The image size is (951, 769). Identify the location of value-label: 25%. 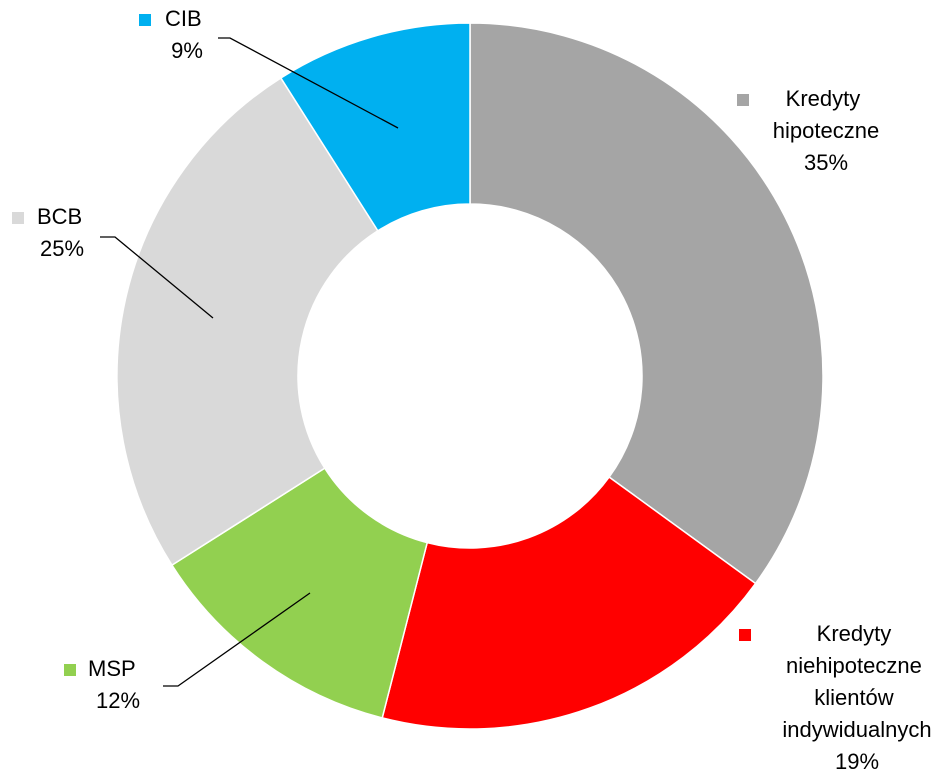
(62, 248).